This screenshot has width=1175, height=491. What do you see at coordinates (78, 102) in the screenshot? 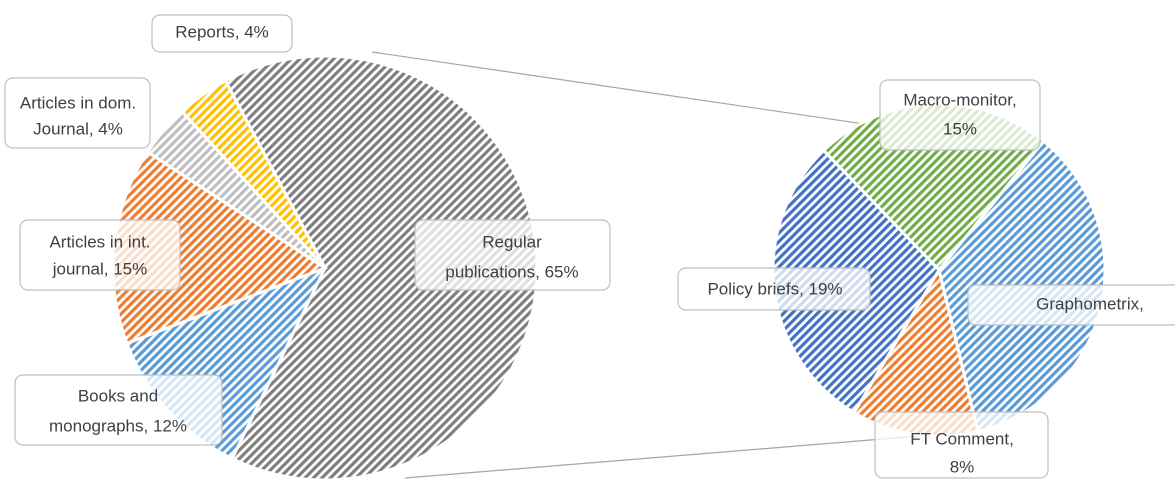
I see `data-label: Articles in dom.` at bounding box center [78, 102].